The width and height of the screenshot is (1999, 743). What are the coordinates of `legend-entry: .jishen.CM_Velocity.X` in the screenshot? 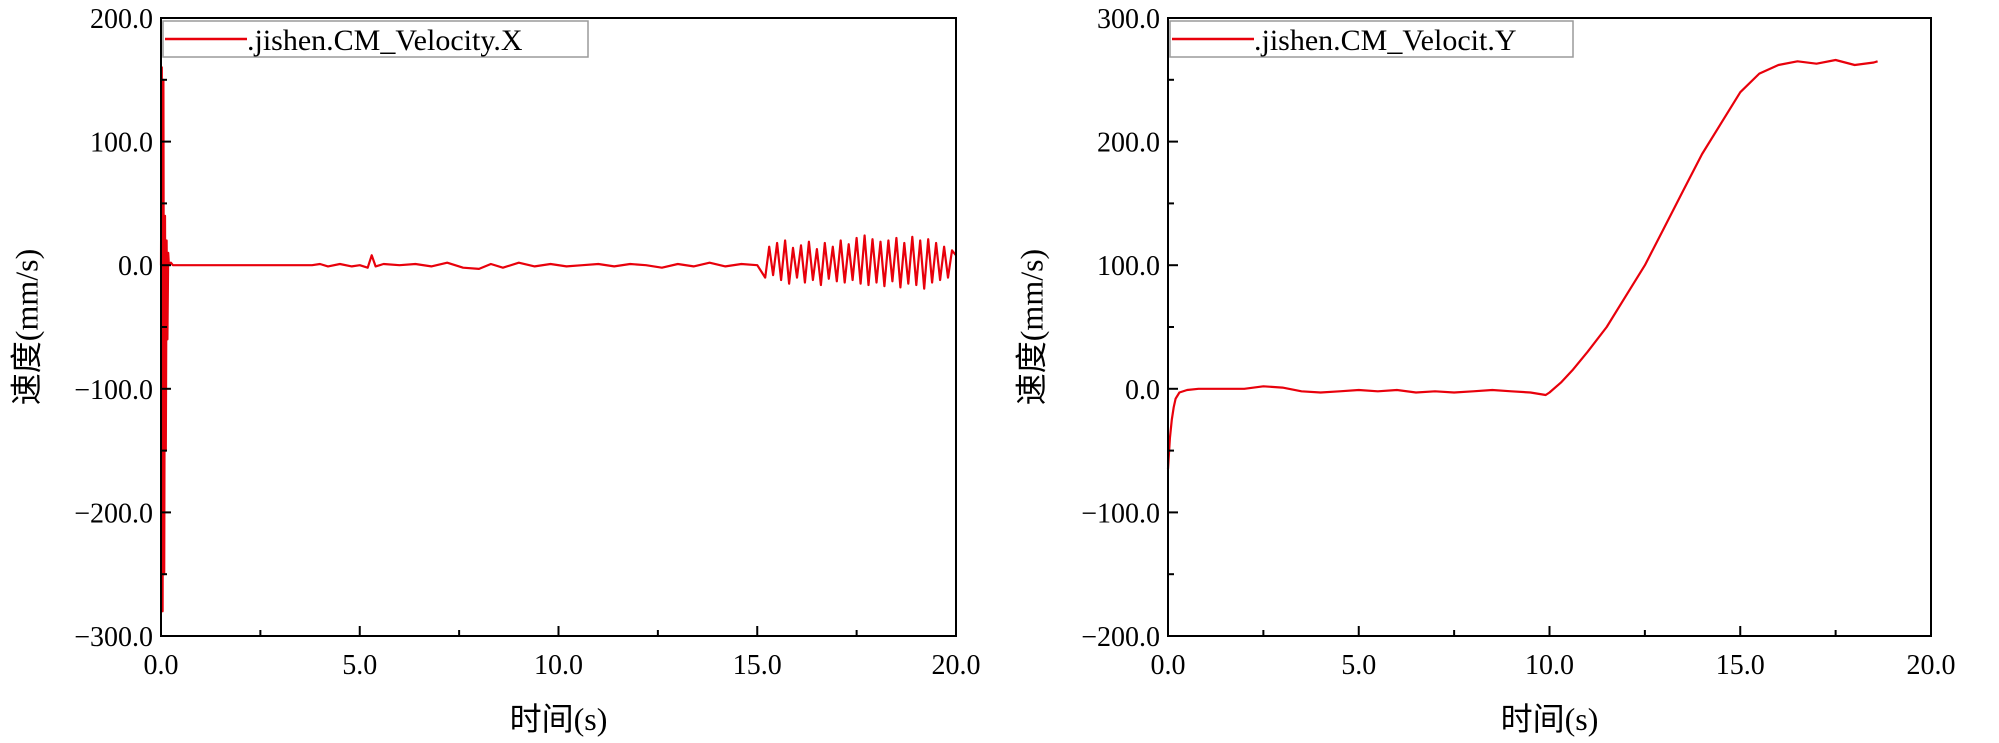 It's located at (385, 40).